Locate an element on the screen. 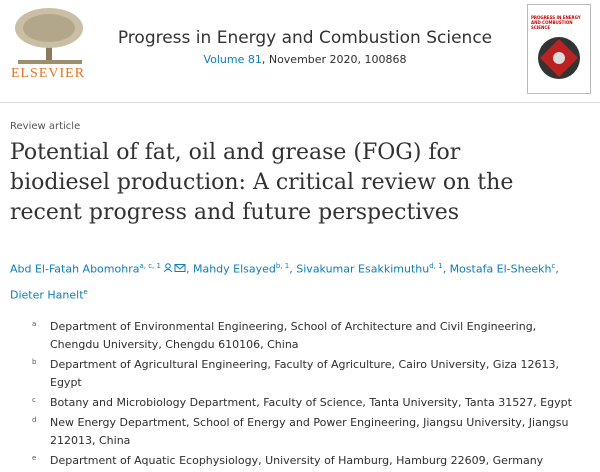  article-type: Review article is located at coordinates (45, 126).